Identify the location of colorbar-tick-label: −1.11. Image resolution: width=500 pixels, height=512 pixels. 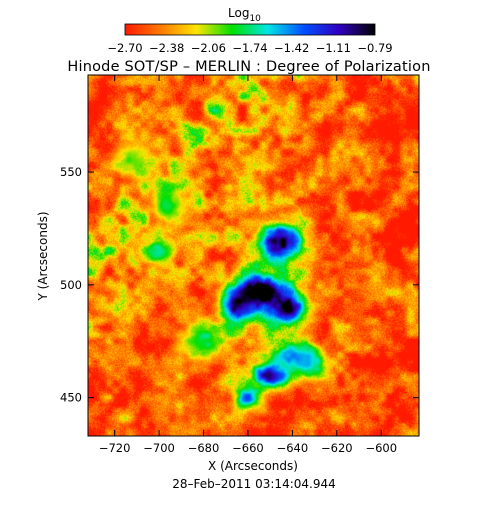
(333, 48).